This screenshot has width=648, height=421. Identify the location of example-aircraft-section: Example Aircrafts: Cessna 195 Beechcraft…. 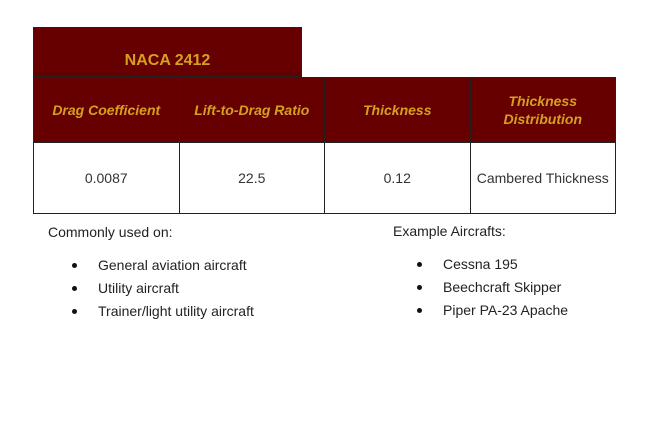
(480, 272).